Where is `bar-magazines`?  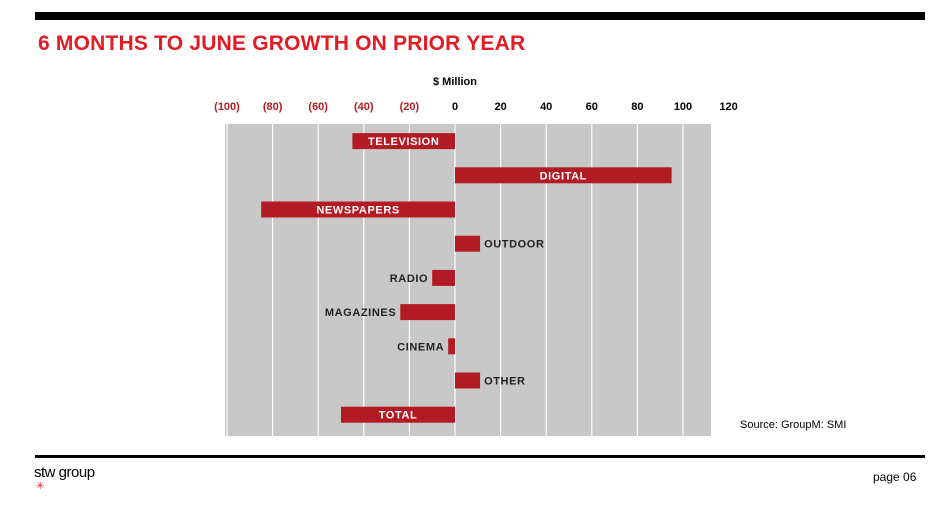
bar-magazines is located at coordinates (427, 312).